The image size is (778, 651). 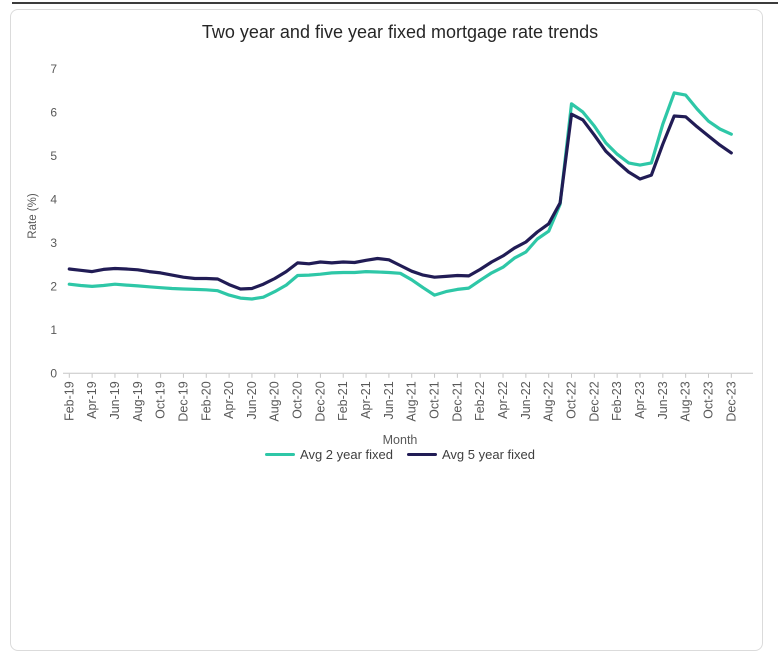 What do you see at coordinates (549, 401) in the screenshot?
I see `x-tick-label: Aug-22` at bounding box center [549, 401].